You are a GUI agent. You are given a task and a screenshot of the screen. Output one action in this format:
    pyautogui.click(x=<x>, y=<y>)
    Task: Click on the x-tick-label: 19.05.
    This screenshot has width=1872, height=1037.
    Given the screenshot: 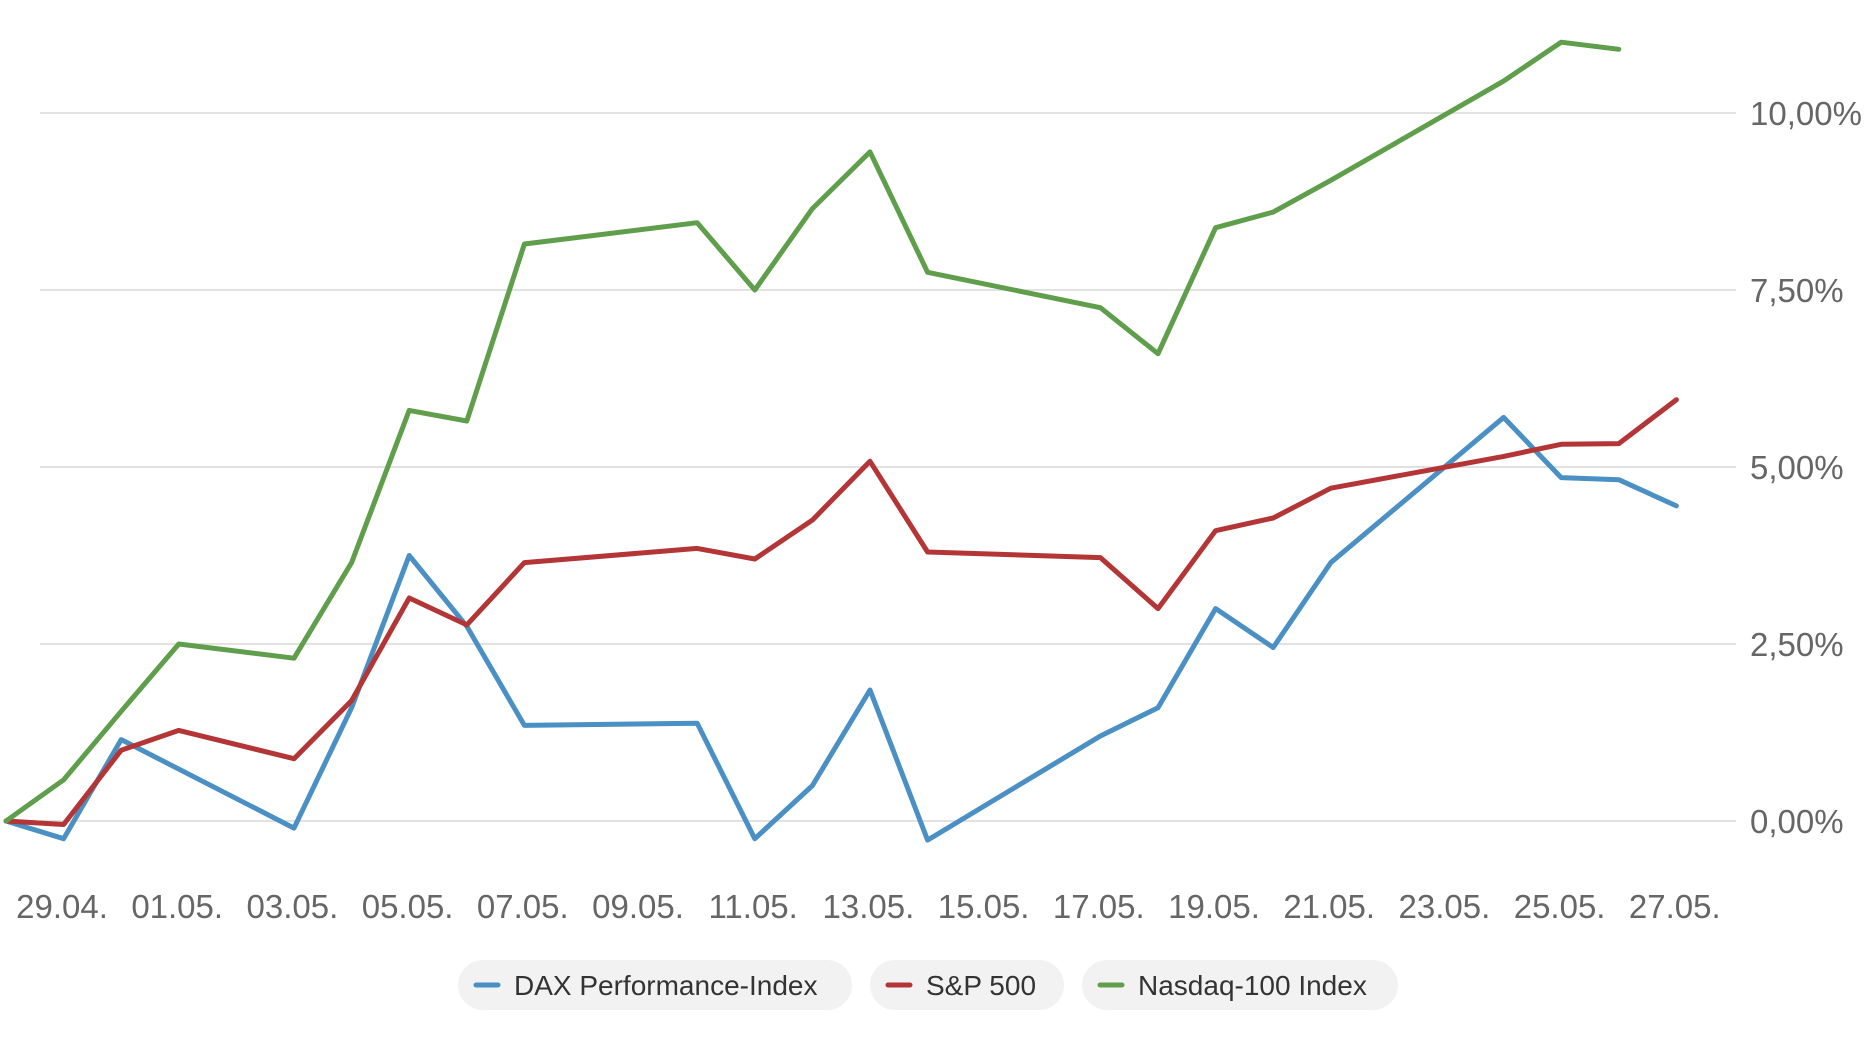 What is the action you would take?
    pyautogui.click(x=1214, y=906)
    